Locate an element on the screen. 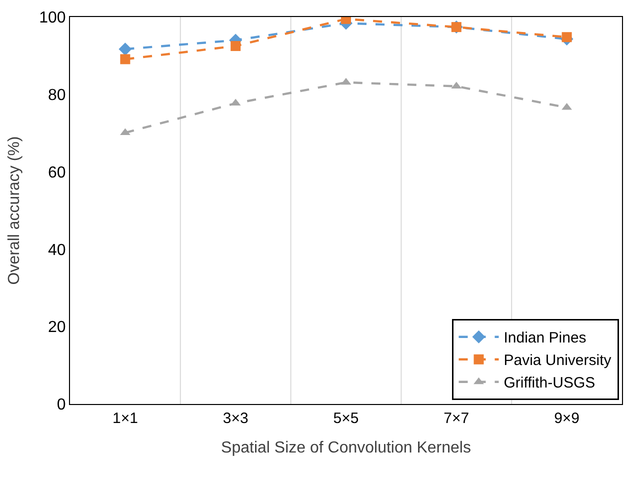 This screenshot has height=484, width=633. y-tick-label: 80 is located at coordinates (57, 95).